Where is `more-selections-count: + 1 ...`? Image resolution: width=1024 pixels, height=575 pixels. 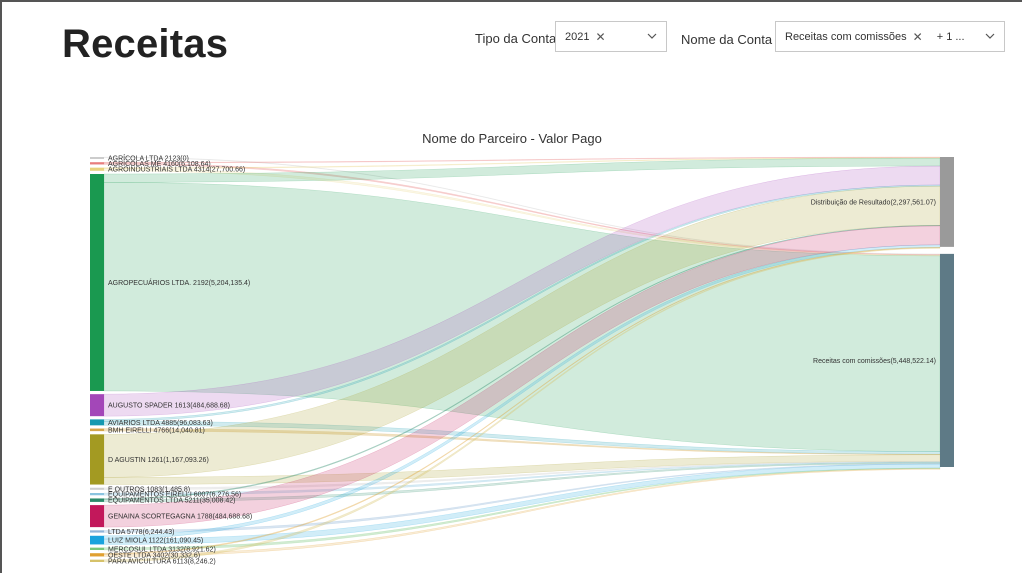 more-selections-count: + 1 ... is located at coordinates (950, 36).